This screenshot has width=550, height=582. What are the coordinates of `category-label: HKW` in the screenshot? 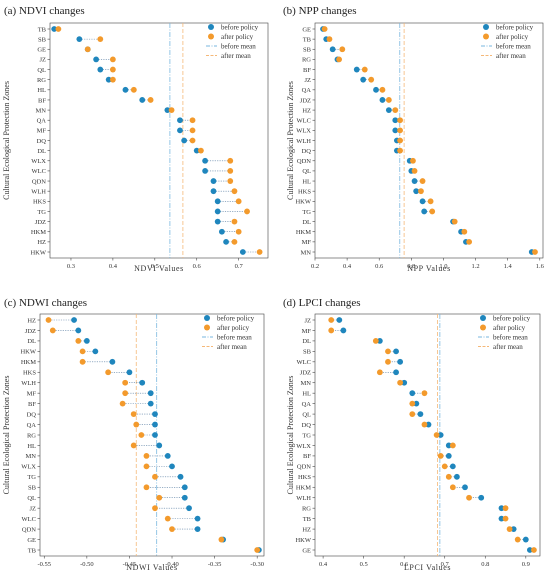 It's located at (303, 540).